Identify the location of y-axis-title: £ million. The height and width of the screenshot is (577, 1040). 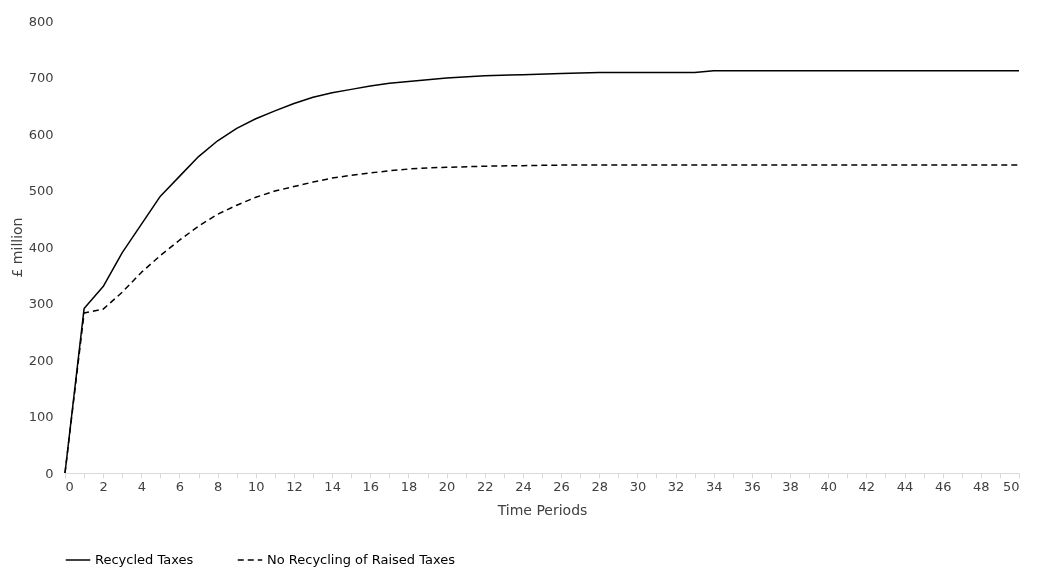
(16, 247).